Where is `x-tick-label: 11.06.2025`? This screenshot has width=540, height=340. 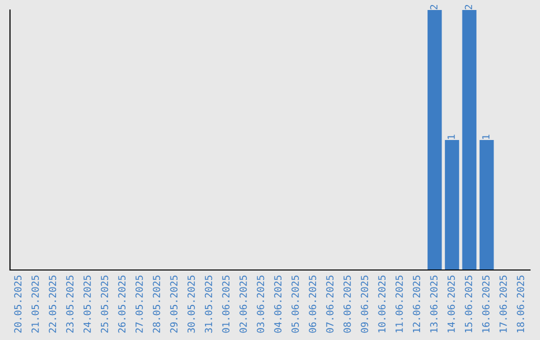 x-tick-label: 11.06.2025 is located at coordinates (399, 304).